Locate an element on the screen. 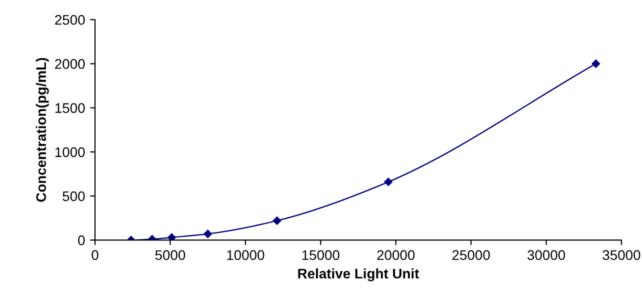 This screenshot has height=302, width=642. x-tick-label: 5000 is located at coordinates (170, 255).